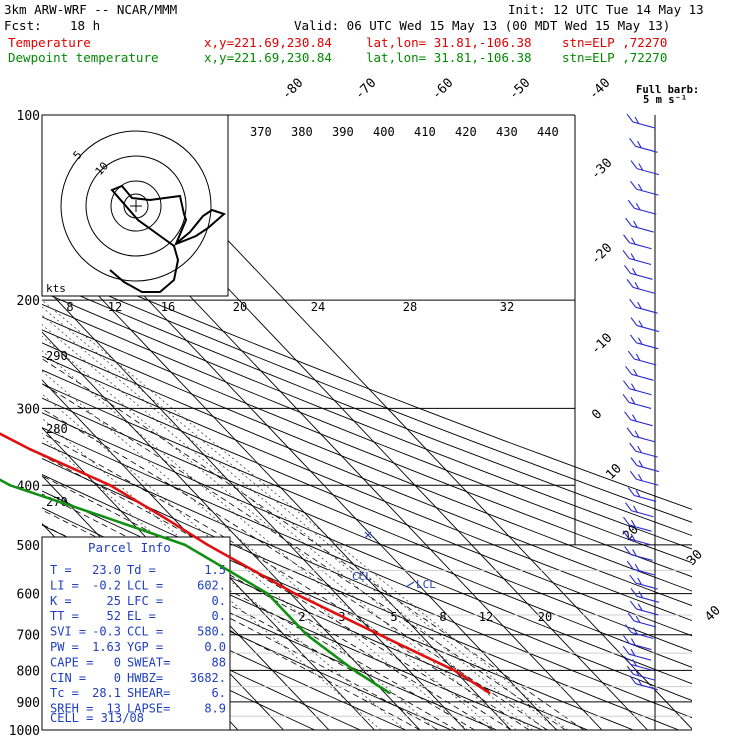 The image size is (740, 740). I want to click on mixing-ratio-tick-label: 2, so click(301, 617).